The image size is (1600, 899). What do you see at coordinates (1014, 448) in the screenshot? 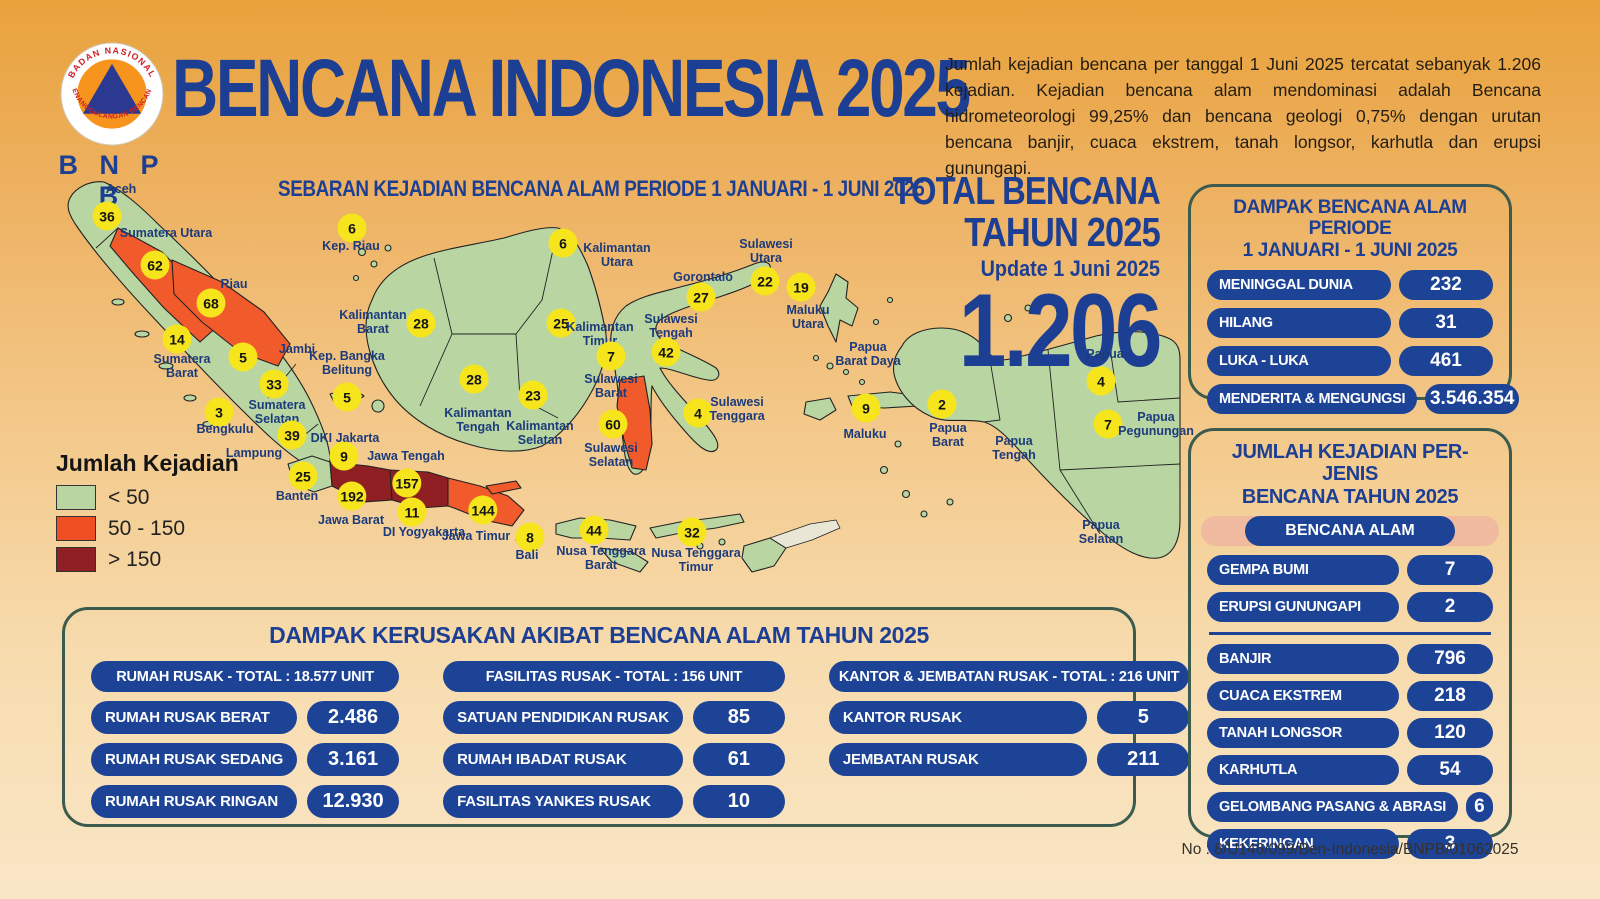
I see `region-label: Papua Tengah` at bounding box center [1014, 448].